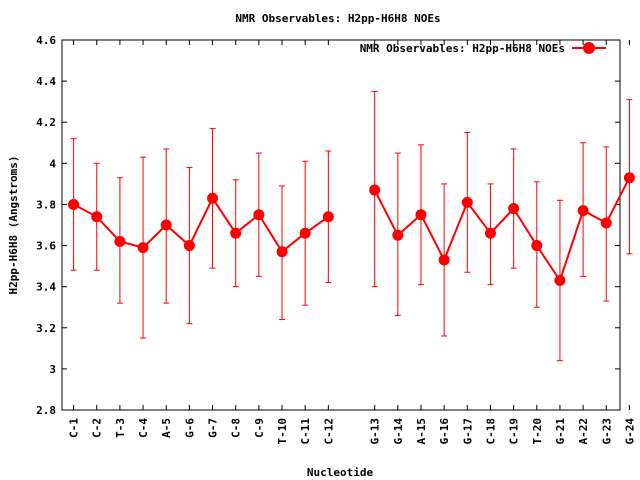  I want to click on y-tick-label: 3.4, so click(46, 287).